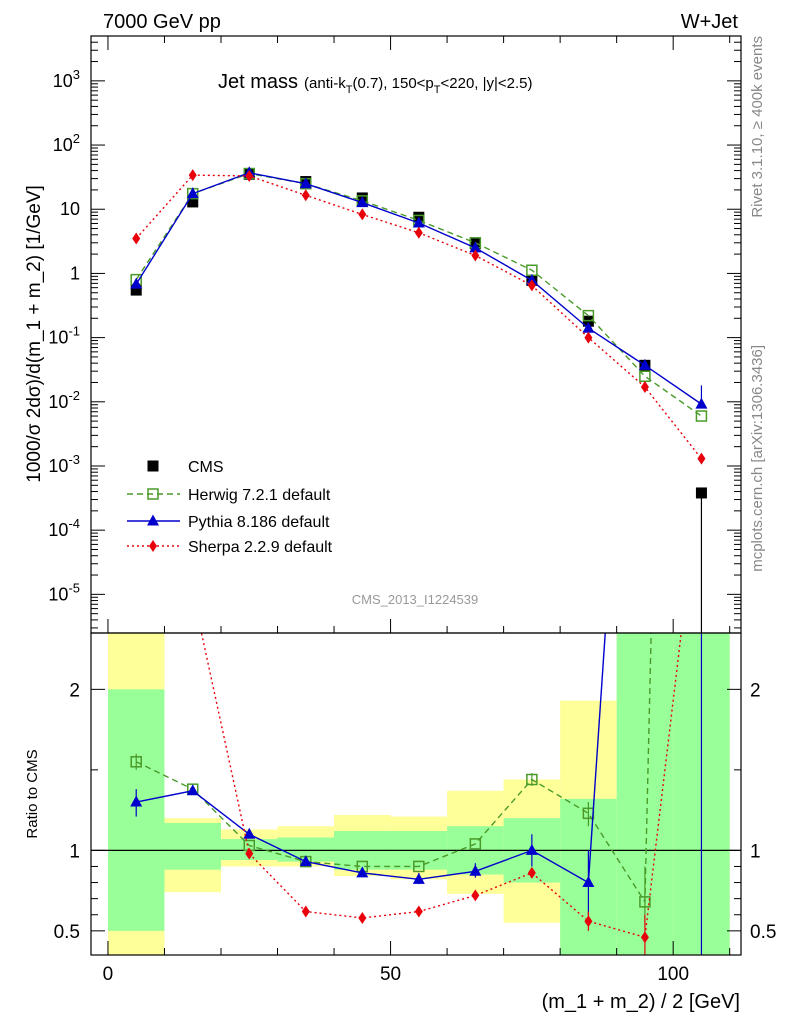  What do you see at coordinates (34, 334) in the screenshot?
I see `y-axis-label: 1000/σ 2dσ)/d(m_1 + m_2) [1/GeV]` at bounding box center [34, 334].